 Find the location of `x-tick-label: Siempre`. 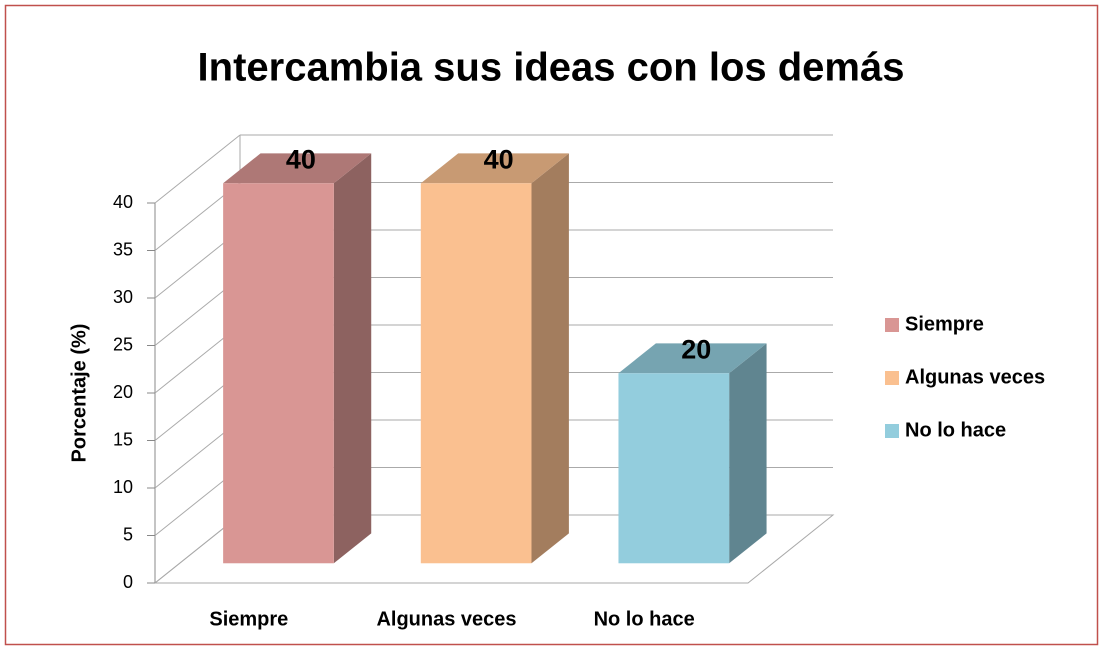

x-tick-label: Siempre is located at coordinates (248, 619).